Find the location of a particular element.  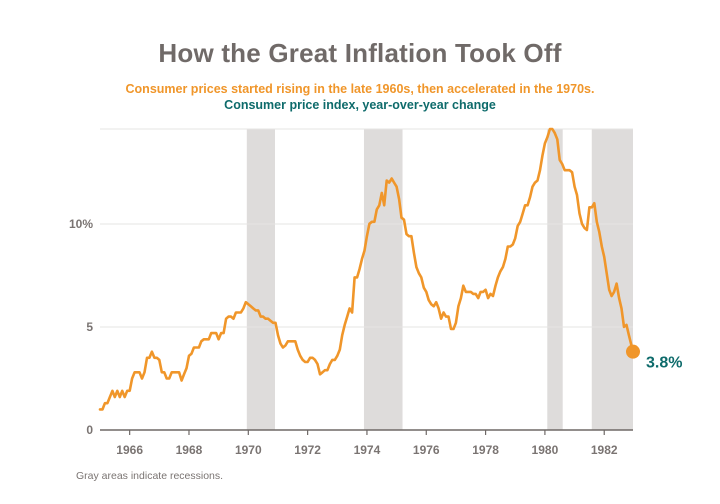

x-tick-label: 1976 is located at coordinates (426, 450).